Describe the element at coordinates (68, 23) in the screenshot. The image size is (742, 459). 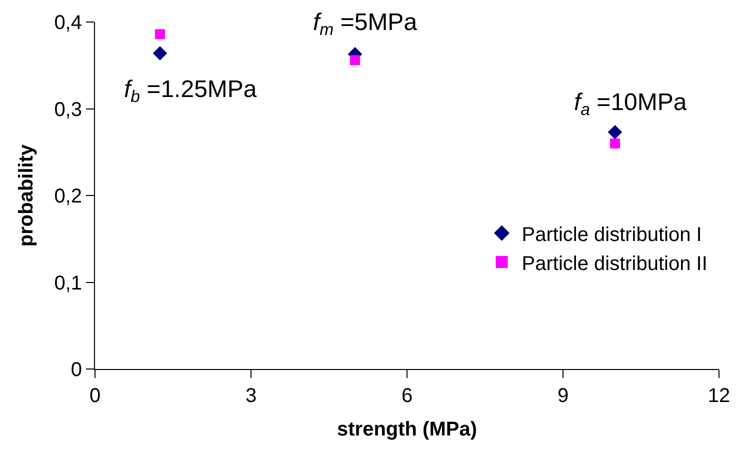
I see `y-tick-label: 0,4` at that location.